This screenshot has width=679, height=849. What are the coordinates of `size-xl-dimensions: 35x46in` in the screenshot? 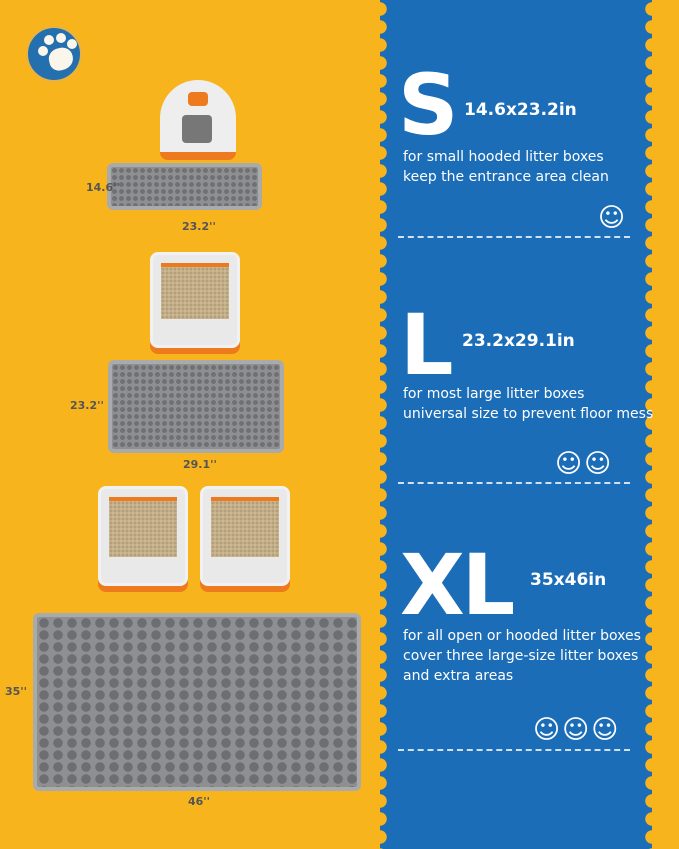 It's located at (568, 580).